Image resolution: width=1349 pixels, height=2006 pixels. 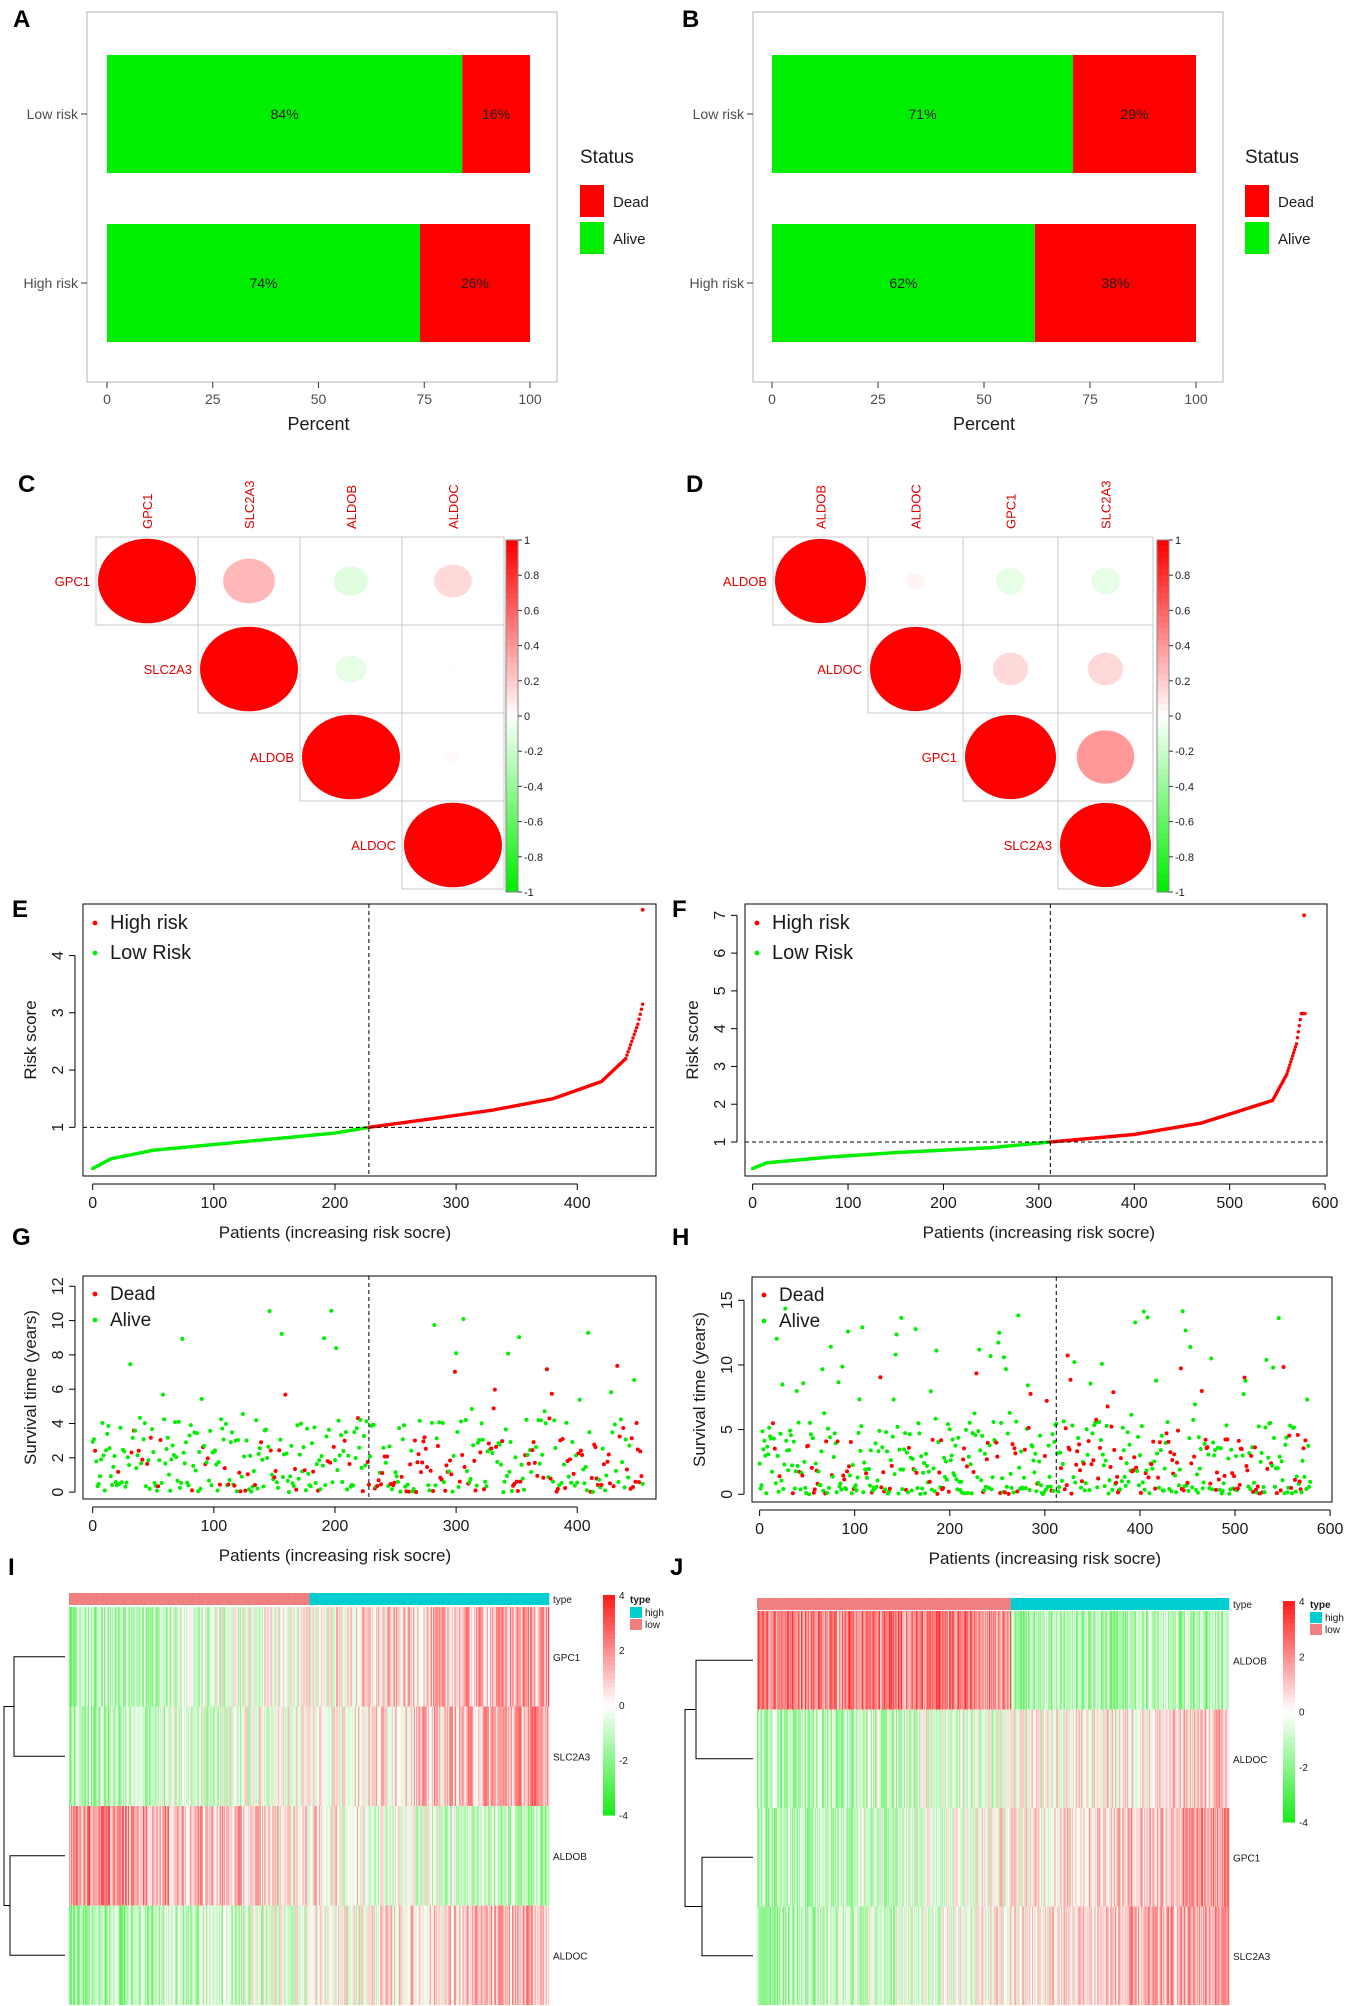 What do you see at coordinates (1257, 201) in the screenshot?
I see `legend-key-dead` at bounding box center [1257, 201].